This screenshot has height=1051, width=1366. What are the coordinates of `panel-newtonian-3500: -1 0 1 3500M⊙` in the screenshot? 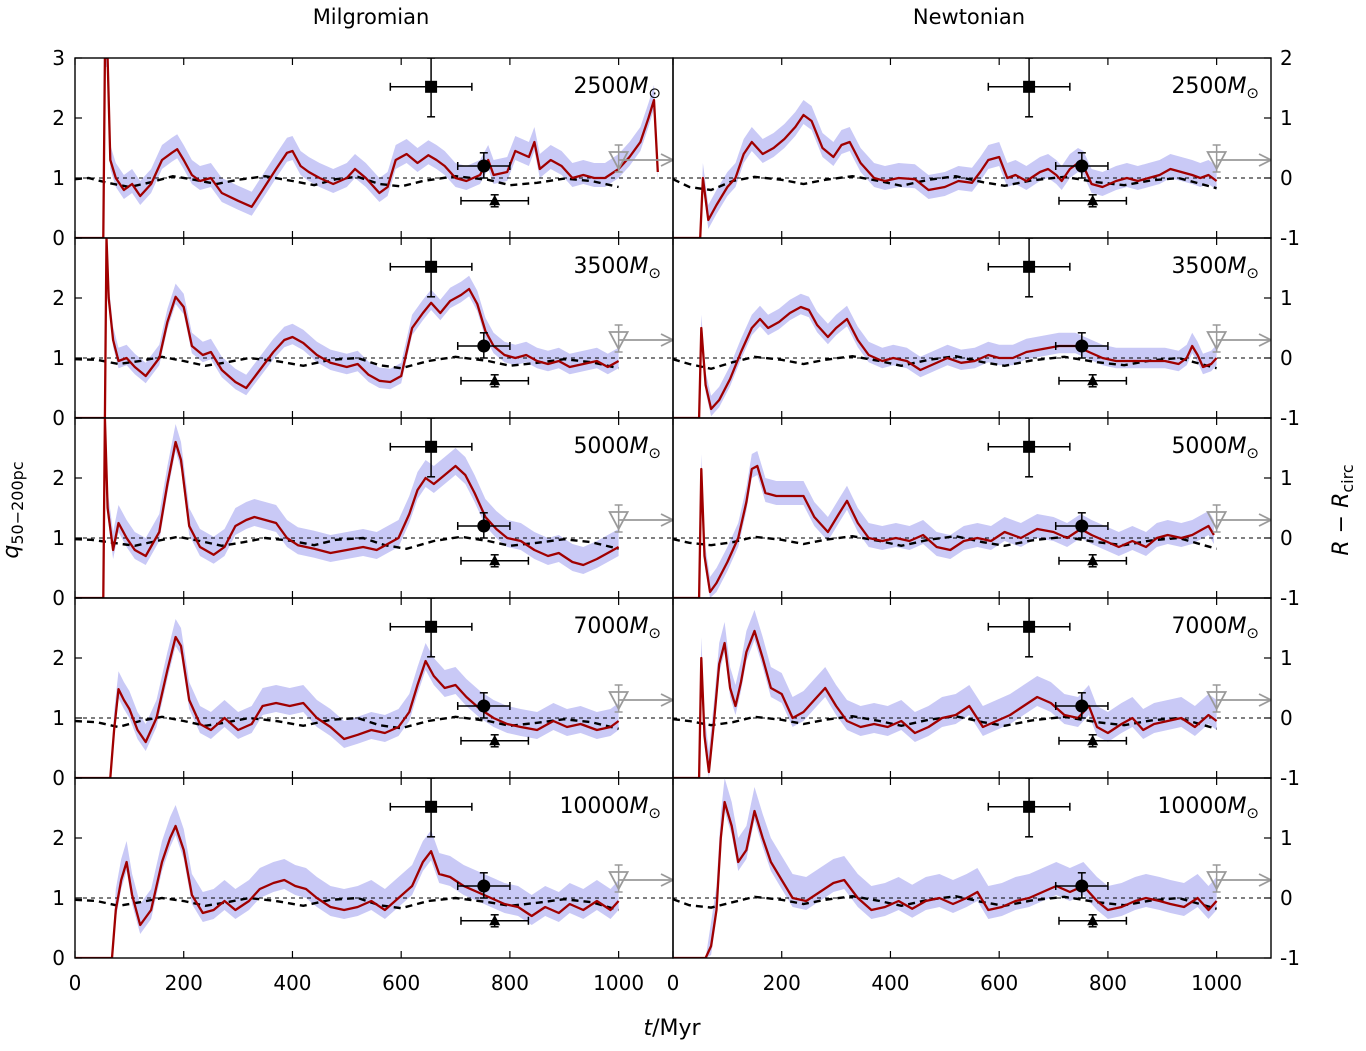 It's located at (986, 333).